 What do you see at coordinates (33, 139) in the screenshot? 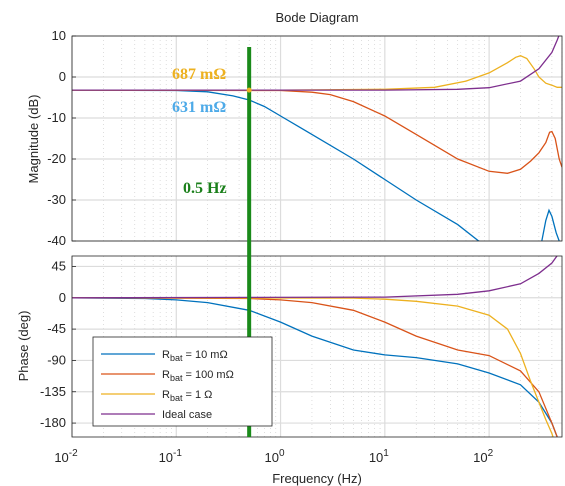
I see `magnitude-ylabel: Magnitude (dB)` at bounding box center [33, 139].